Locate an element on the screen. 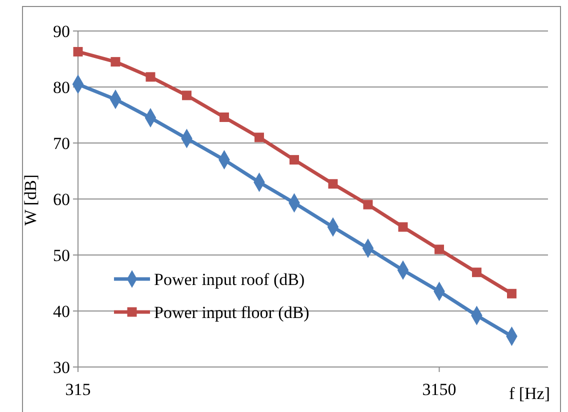 This screenshot has width=568, height=412. x-axis-title: f [Hz] is located at coordinates (529, 393).